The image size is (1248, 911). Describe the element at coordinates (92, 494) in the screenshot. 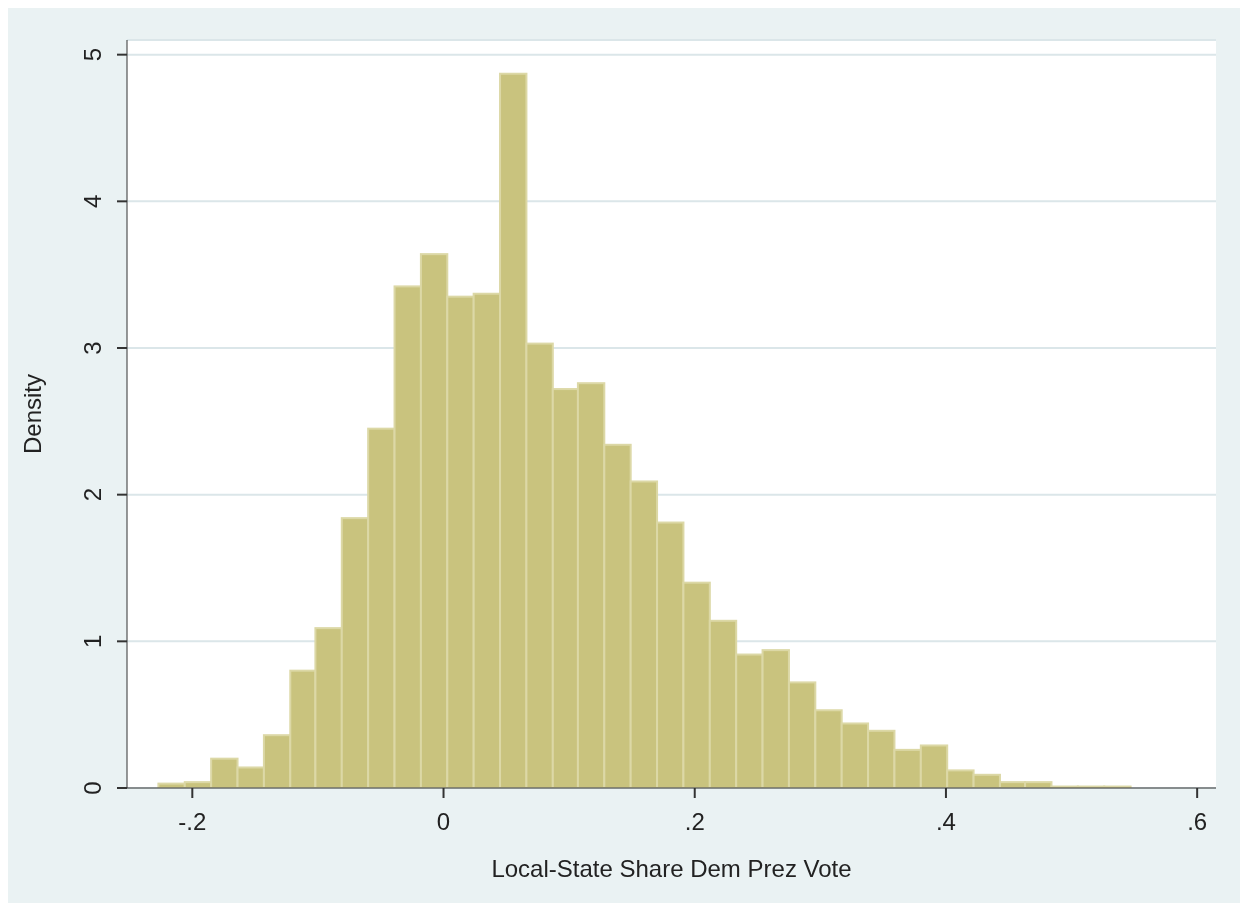

I see `y-tick-label: 2` at that location.